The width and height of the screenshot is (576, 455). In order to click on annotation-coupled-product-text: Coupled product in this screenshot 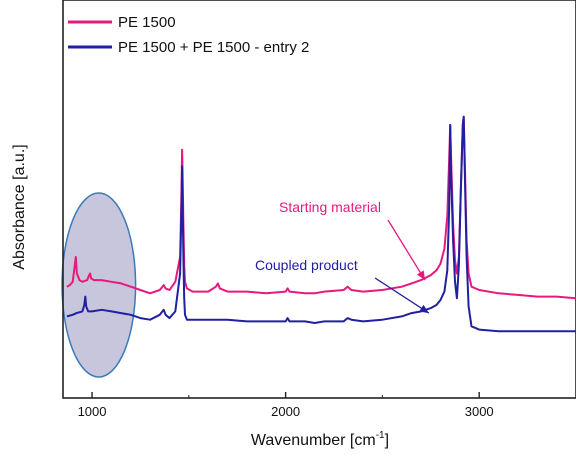, I will do `click(306, 265)`.